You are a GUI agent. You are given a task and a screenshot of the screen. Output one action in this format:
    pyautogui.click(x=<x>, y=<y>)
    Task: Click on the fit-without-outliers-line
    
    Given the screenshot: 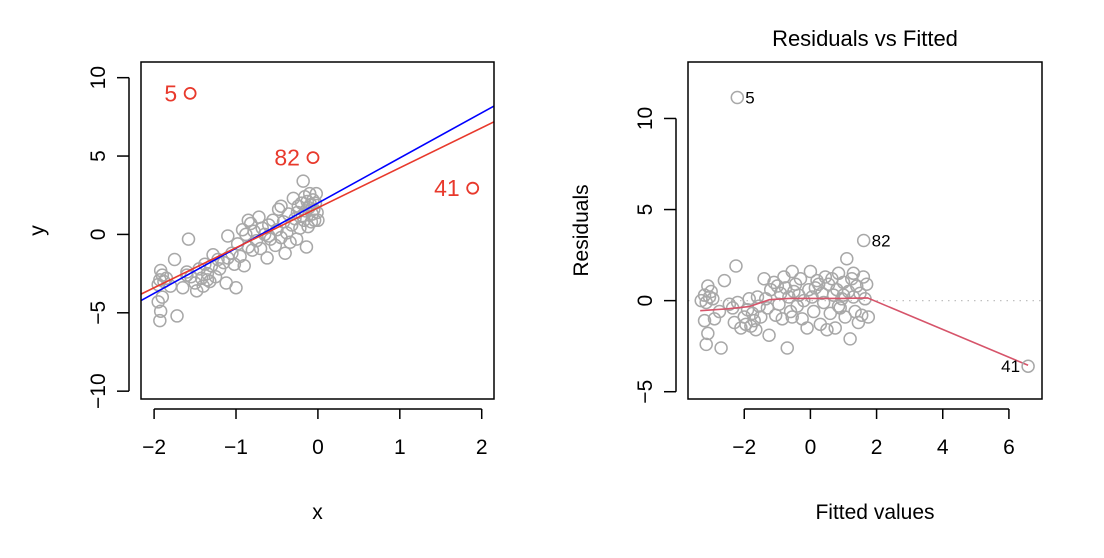 What is the action you would take?
    pyautogui.click(x=317, y=203)
    